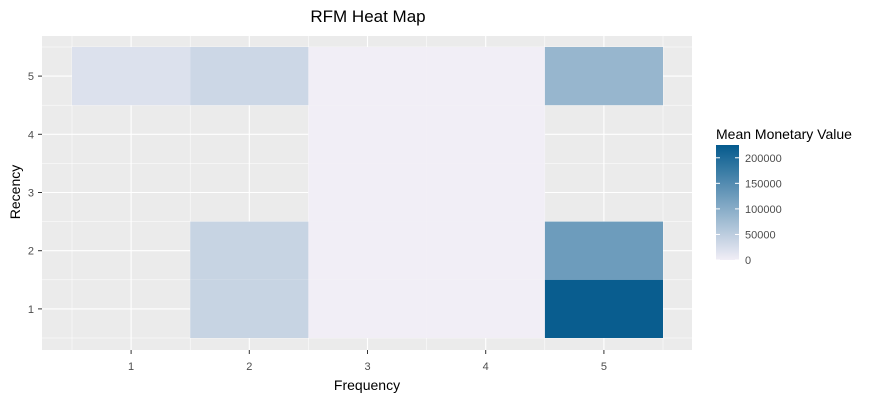 Image resolution: width=869 pixels, height=400 pixels. I want to click on y-tick-label: 5, so click(31, 77).